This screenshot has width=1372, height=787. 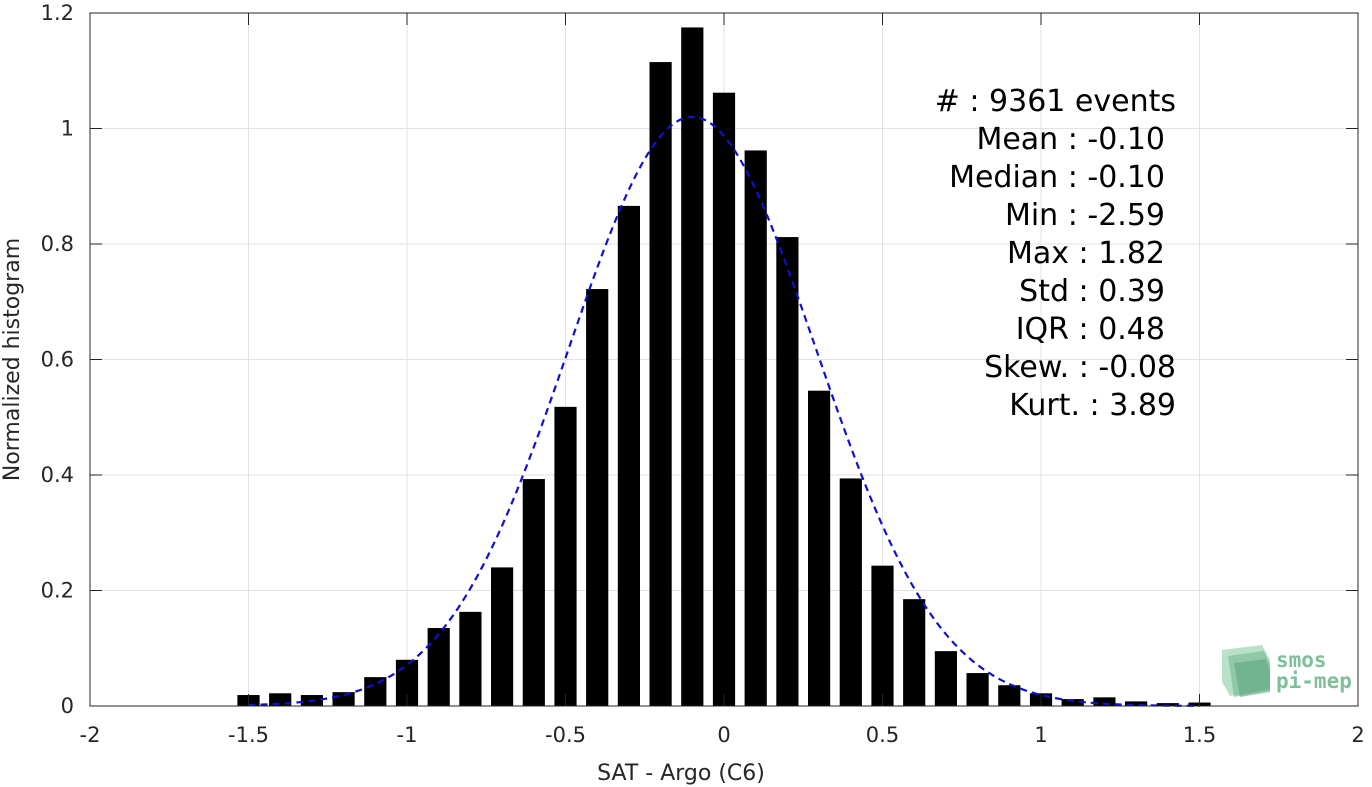 I want to click on stat-line: Mean : -0.10, so click(x=1070, y=139).